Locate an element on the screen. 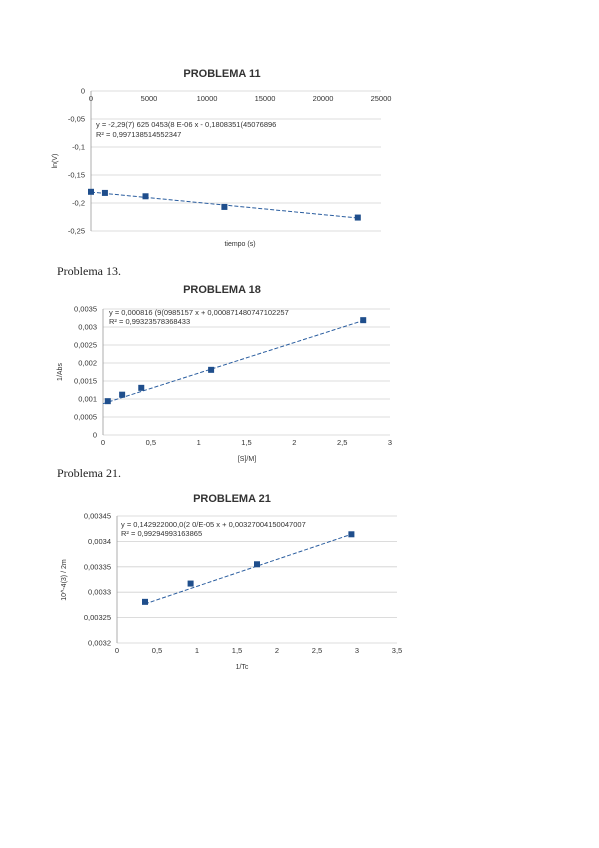 Image resolution: width=599 pixels, height=848 pixels. y-axis-label: 10^-4(3) / 2m is located at coordinates (64, 580).